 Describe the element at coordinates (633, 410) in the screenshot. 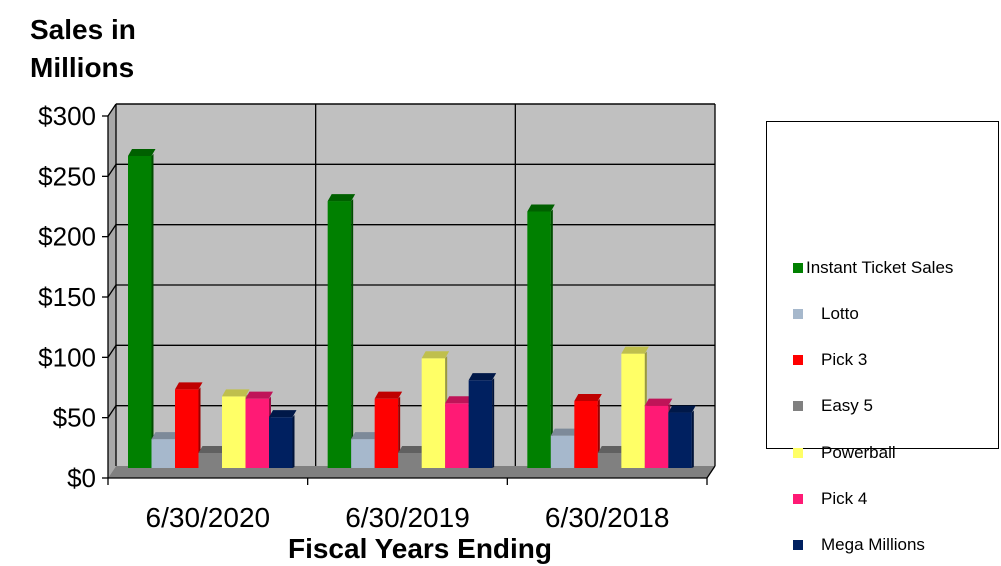

I see `bar-powerball-6-30-2018-front` at that location.